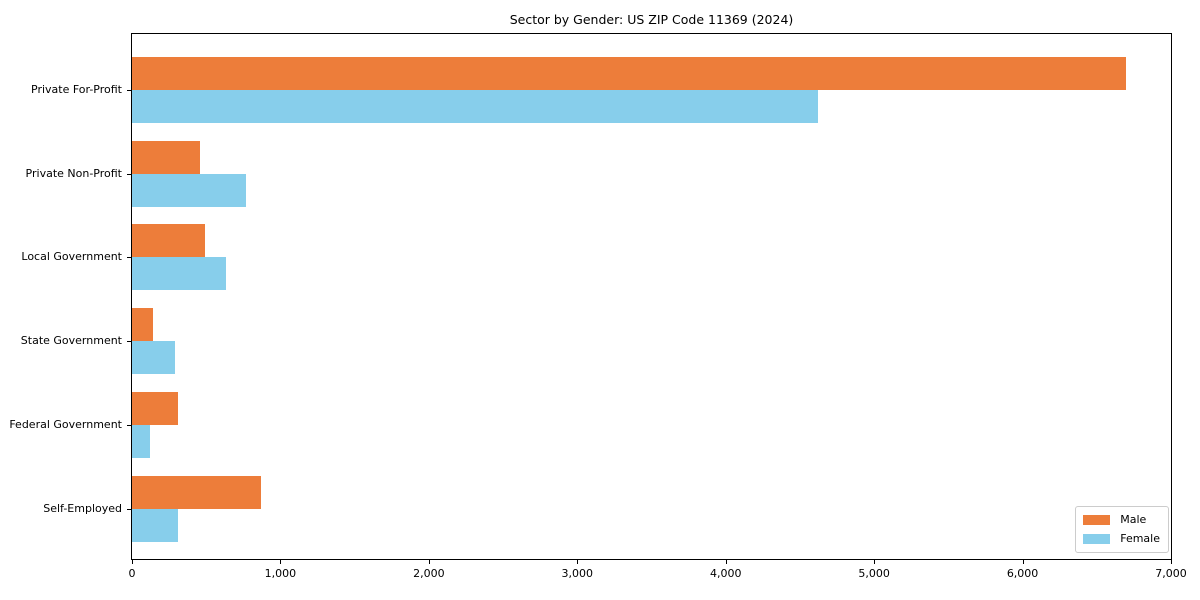  Describe the element at coordinates (874, 573) in the screenshot. I see `x-tick-label-5000: 5,000` at that location.